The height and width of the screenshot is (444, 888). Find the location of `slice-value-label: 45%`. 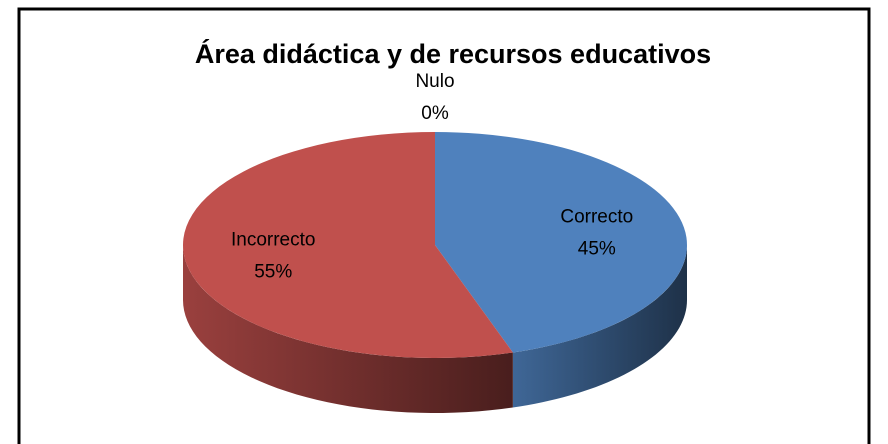

slice-value-label: 45% is located at coordinates (597, 249).